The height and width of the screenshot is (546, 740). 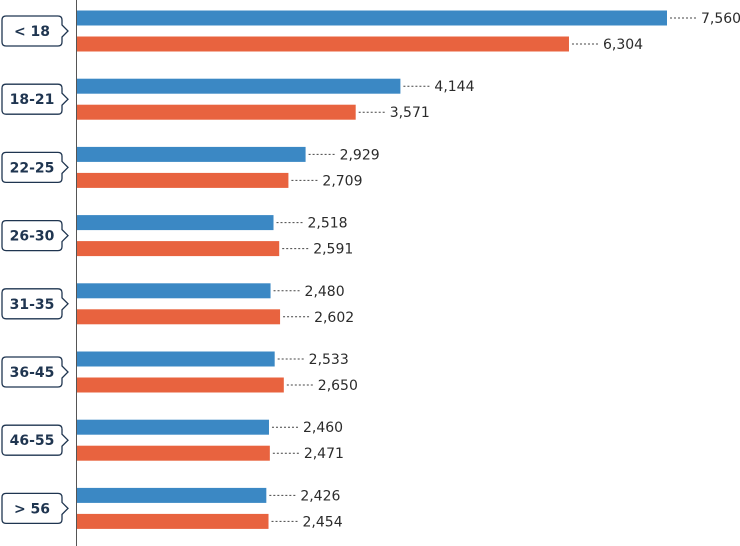 What do you see at coordinates (320, 496) in the screenshot?
I see `value-label: 2,426` at bounding box center [320, 496].